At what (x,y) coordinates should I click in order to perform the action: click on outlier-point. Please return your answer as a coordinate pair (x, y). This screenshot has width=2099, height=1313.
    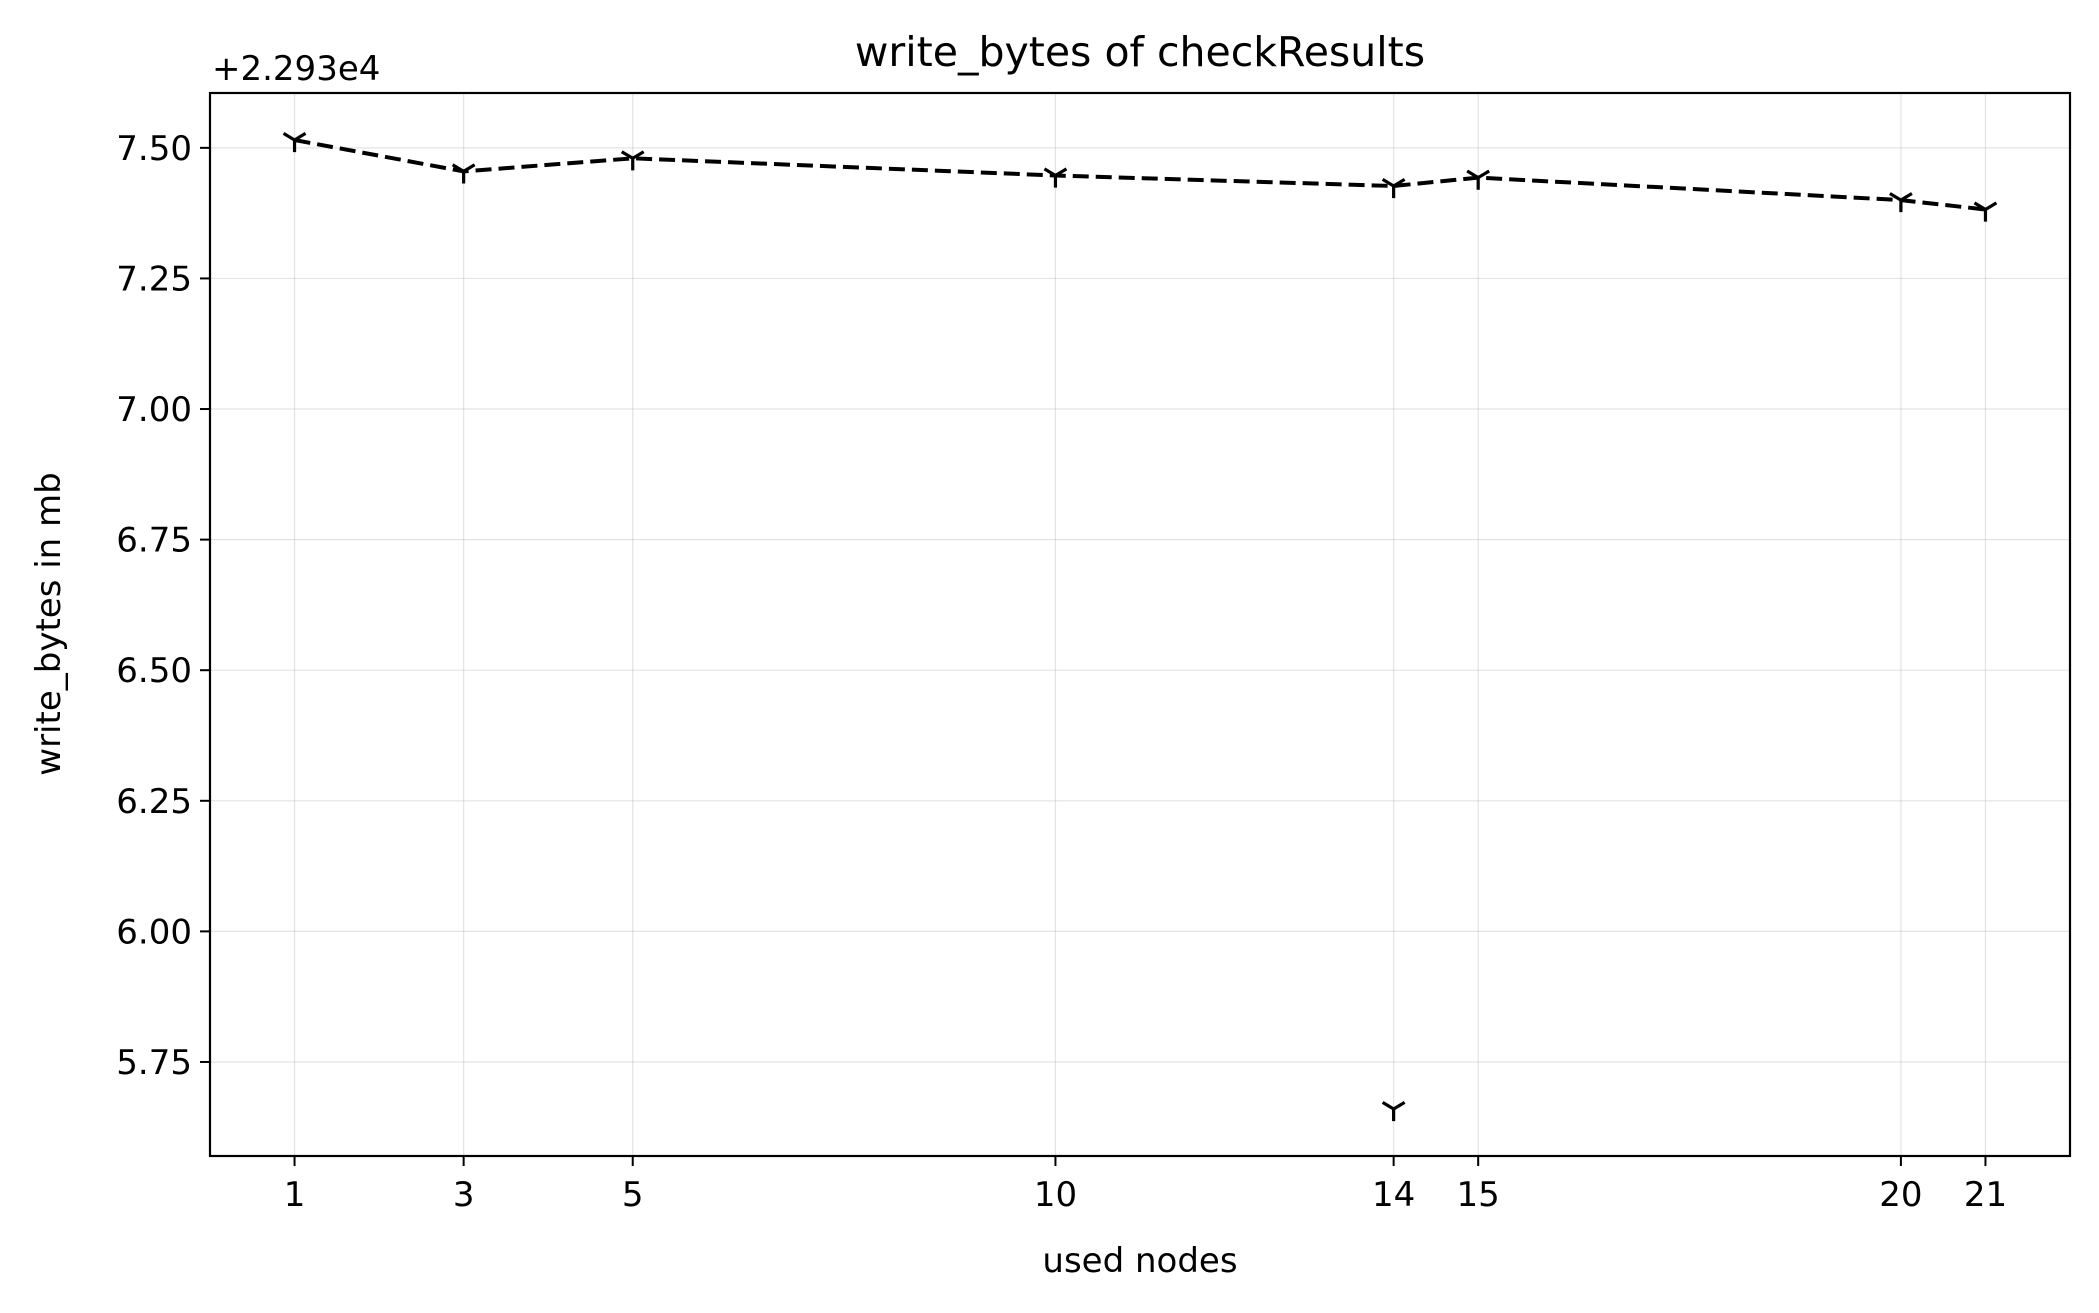
    Looking at the image, I should click on (1393, 1111).